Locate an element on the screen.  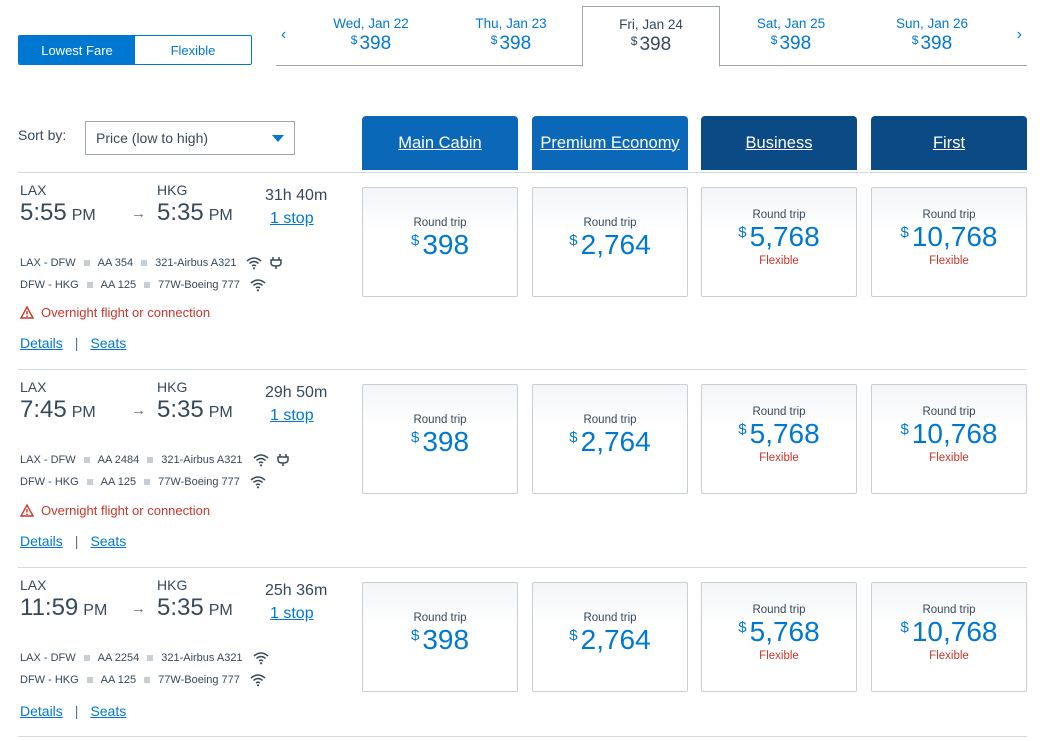
fare-price: $2,764 is located at coordinates (610, 245).